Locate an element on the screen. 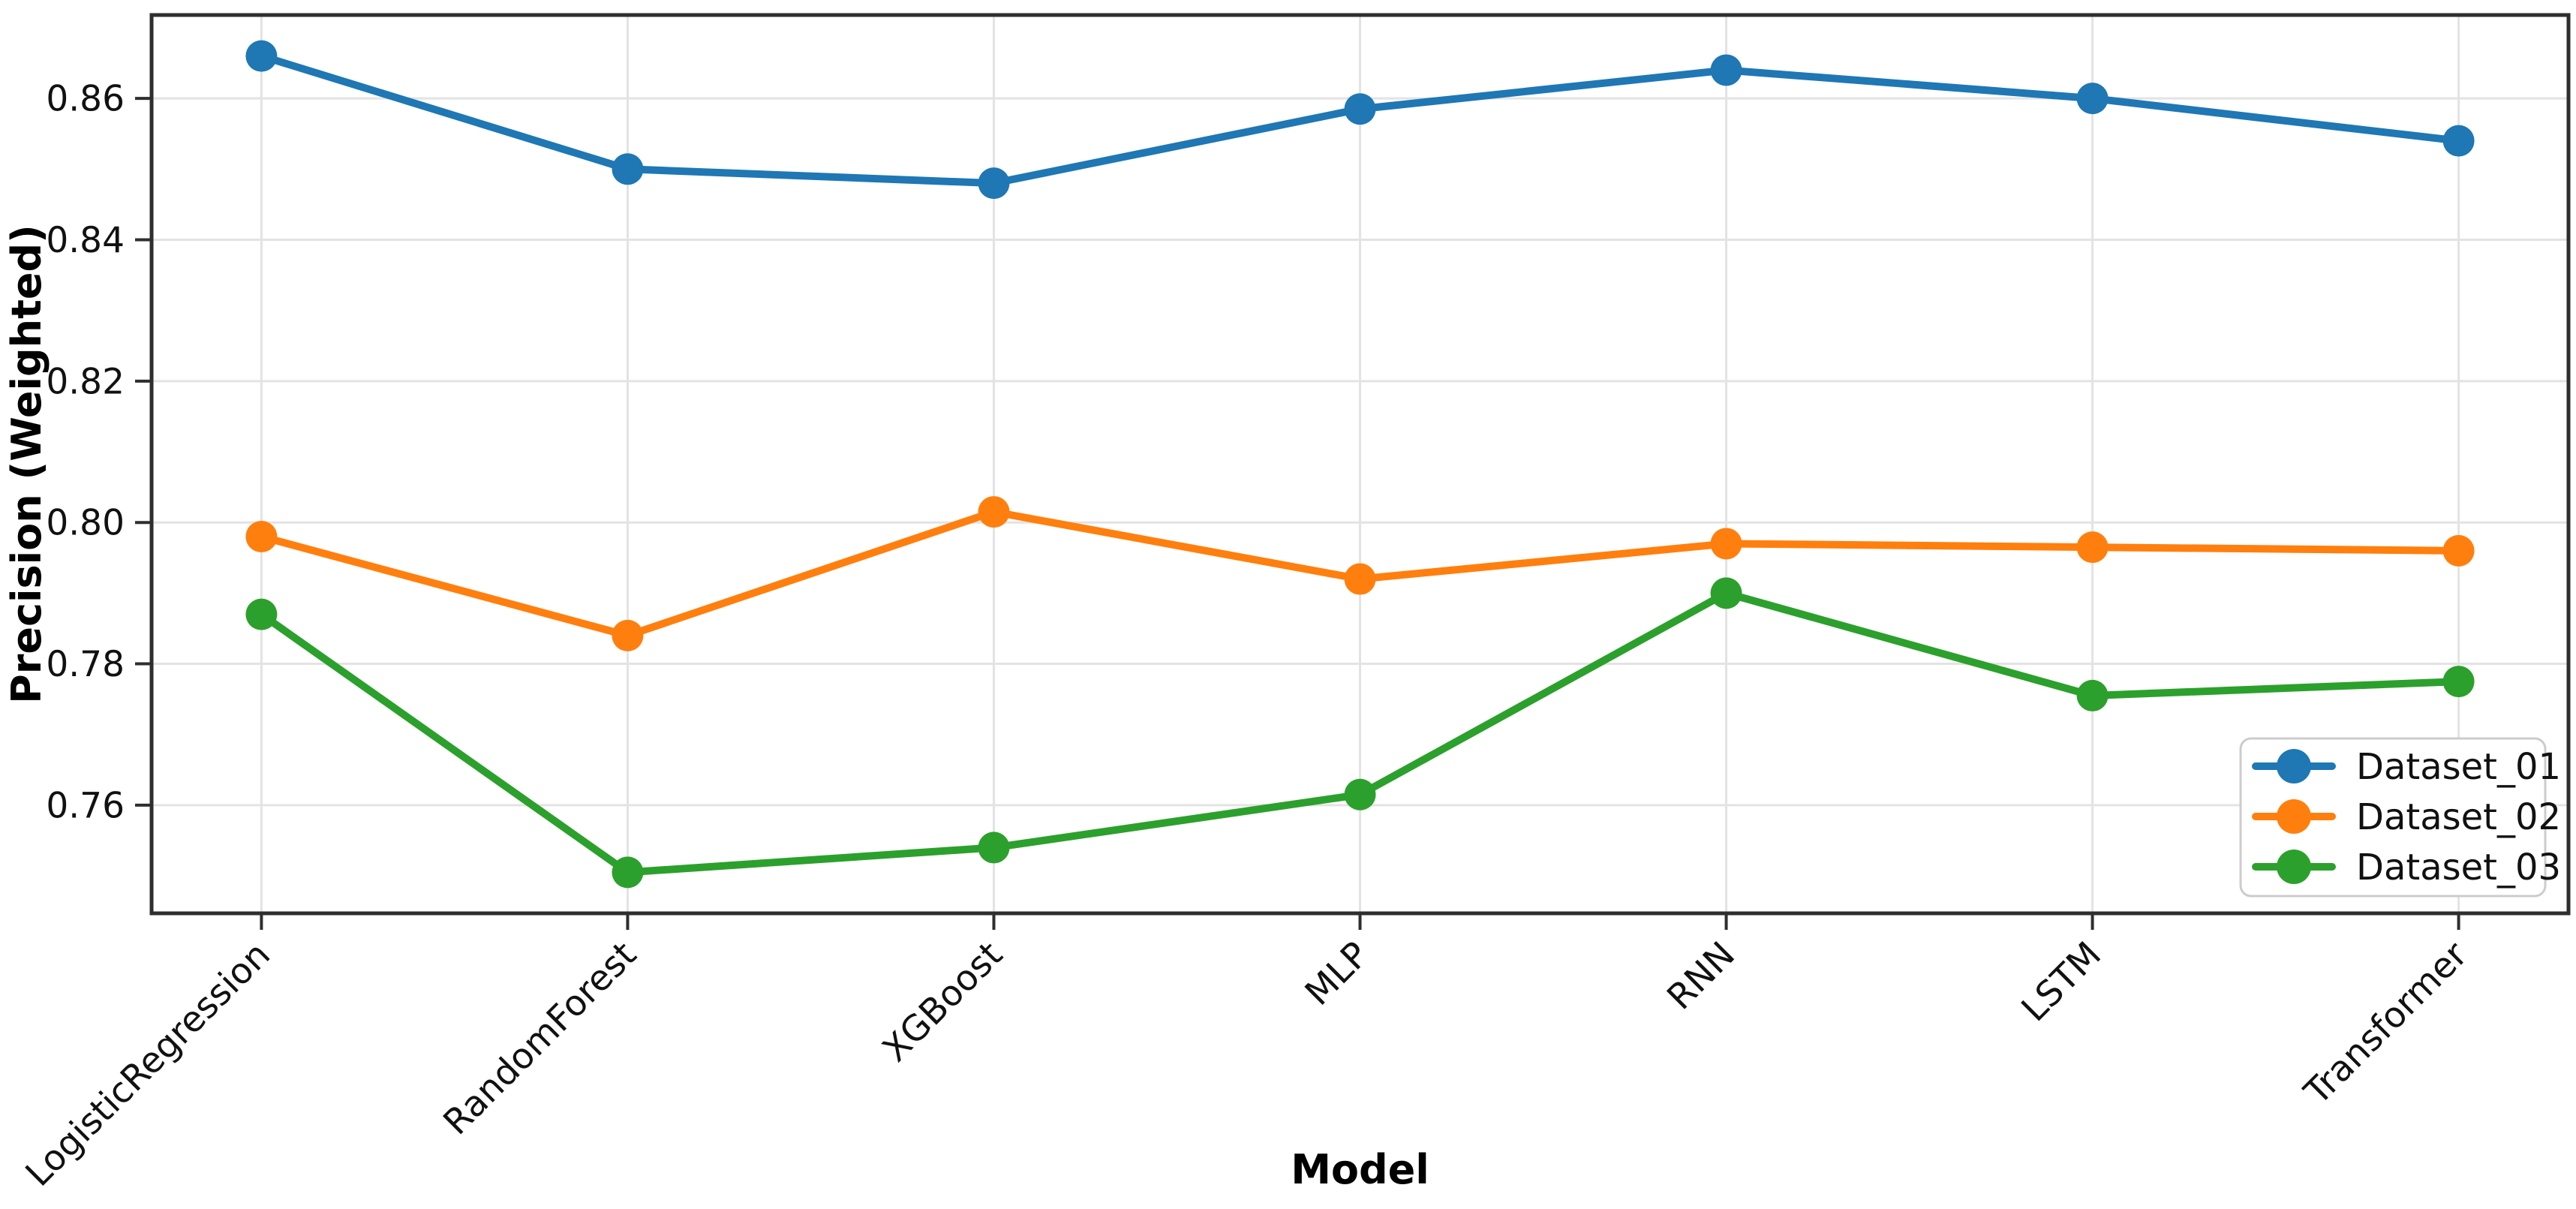  x-axis-title: Model is located at coordinates (1360, 1170).